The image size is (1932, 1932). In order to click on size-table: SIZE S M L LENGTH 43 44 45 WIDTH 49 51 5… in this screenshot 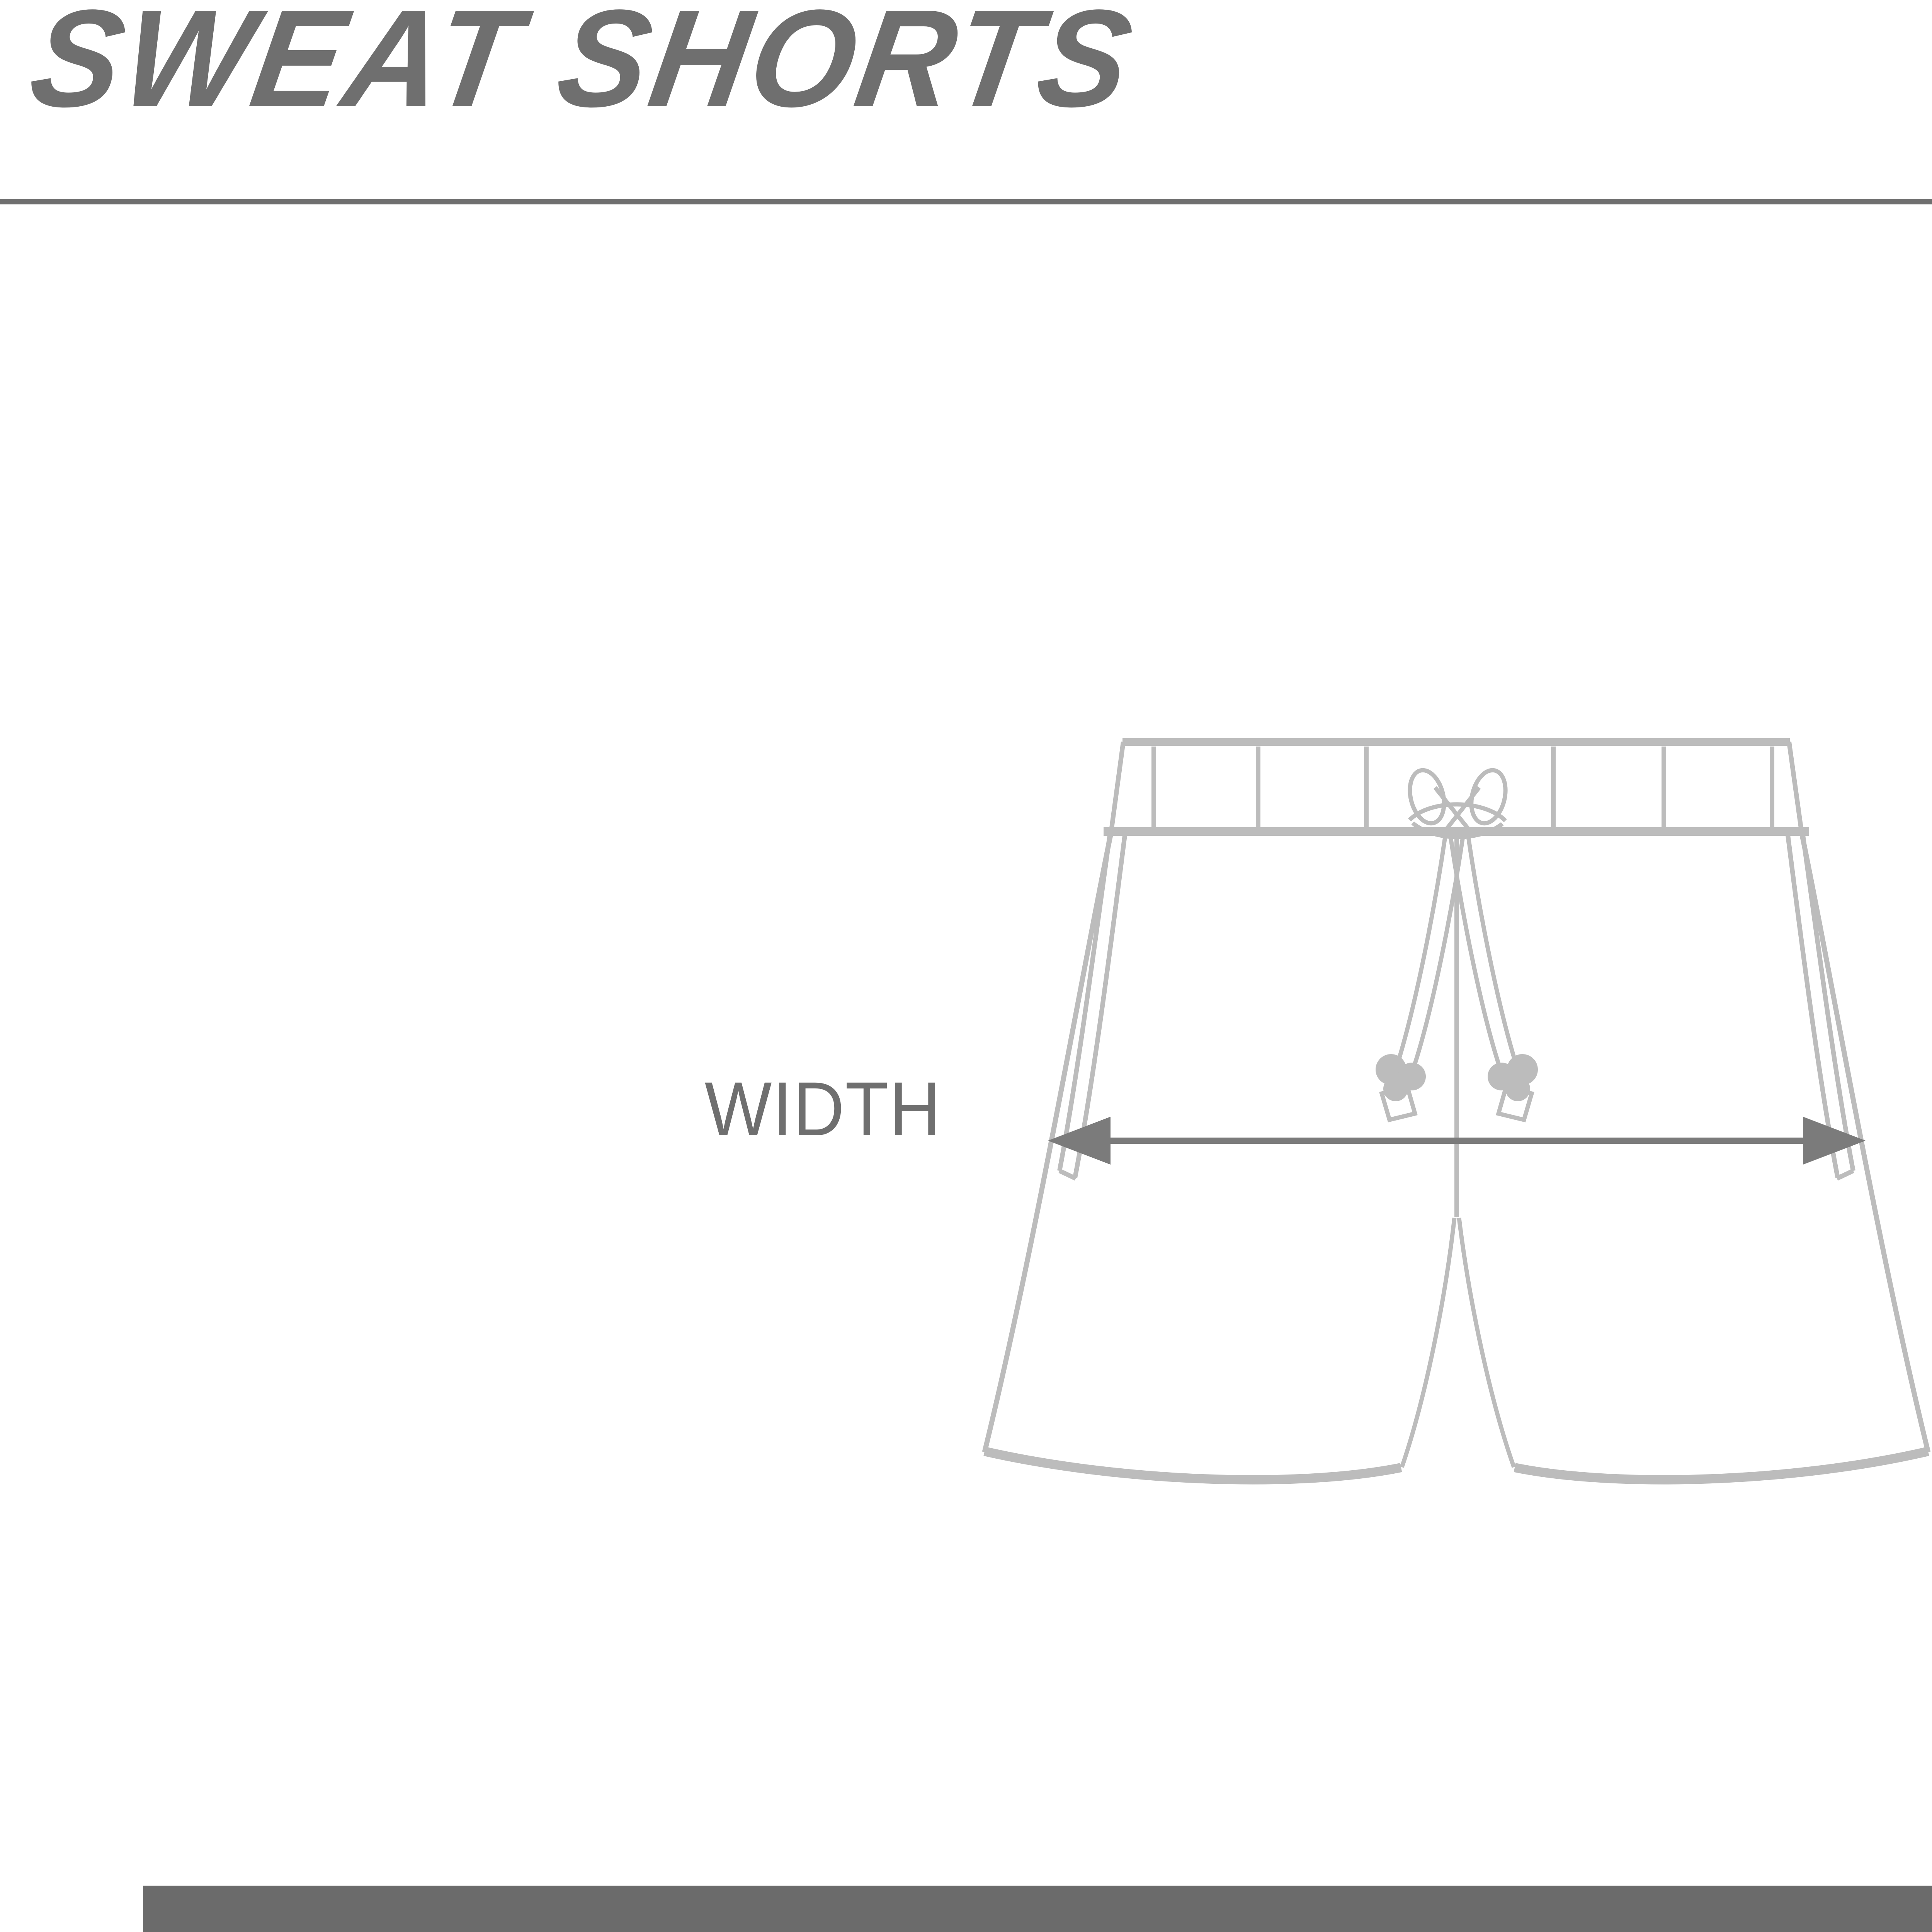, I will do `click(1037, 1909)`.